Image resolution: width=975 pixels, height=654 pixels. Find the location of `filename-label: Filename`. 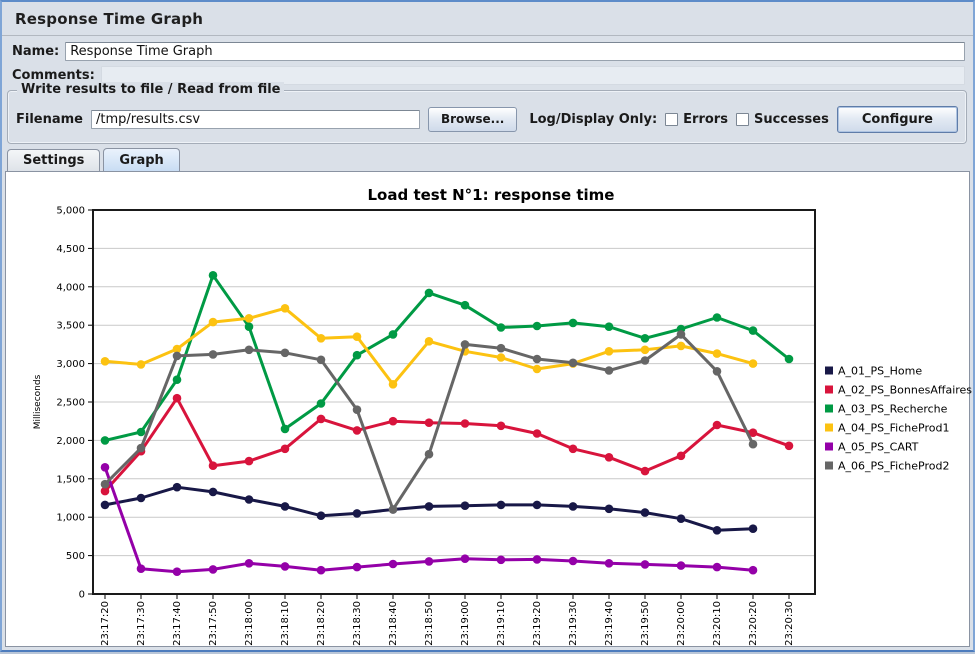

filename-label: Filename is located at coordinates (49, 119).